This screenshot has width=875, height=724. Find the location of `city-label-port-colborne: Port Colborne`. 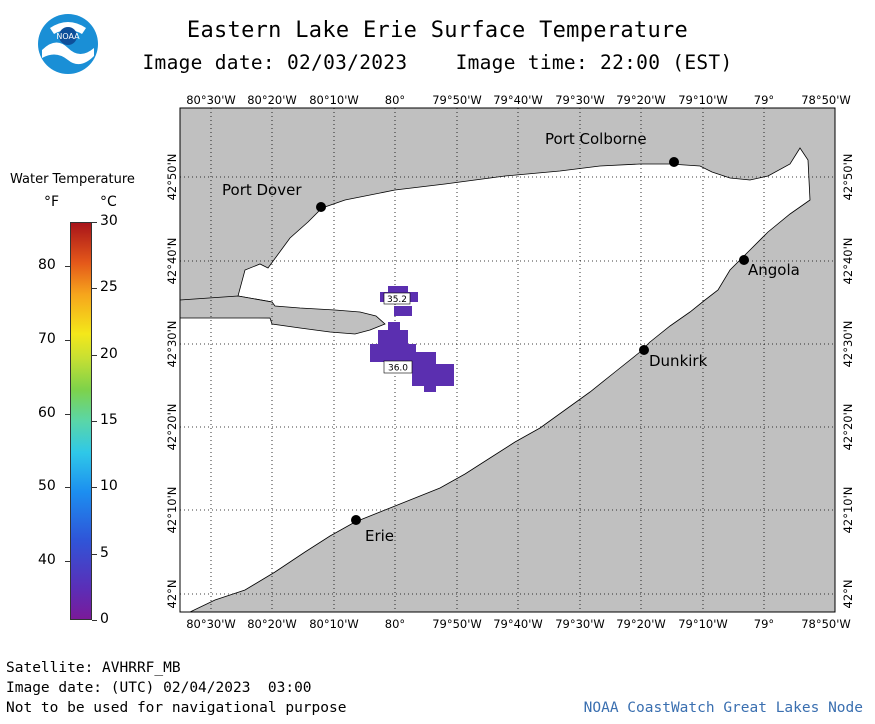

city-label-port-colborne: Port Colborne is located at coordinates (596, 139).